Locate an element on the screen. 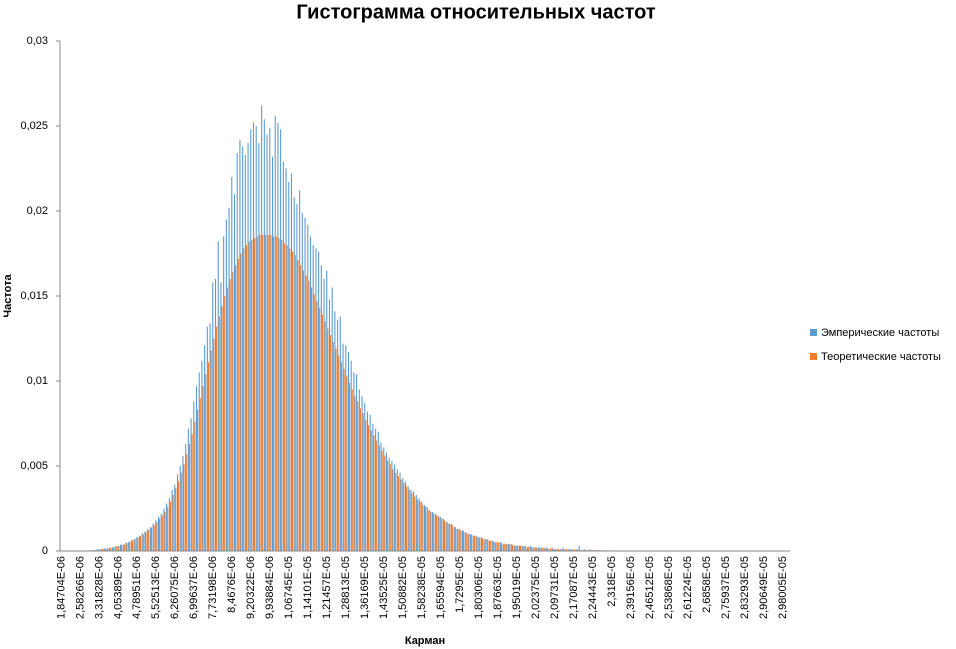 This screenshot has width=956, height=649. x-tick-label: 2,46512E-05 is located at coordinates (650, 587).